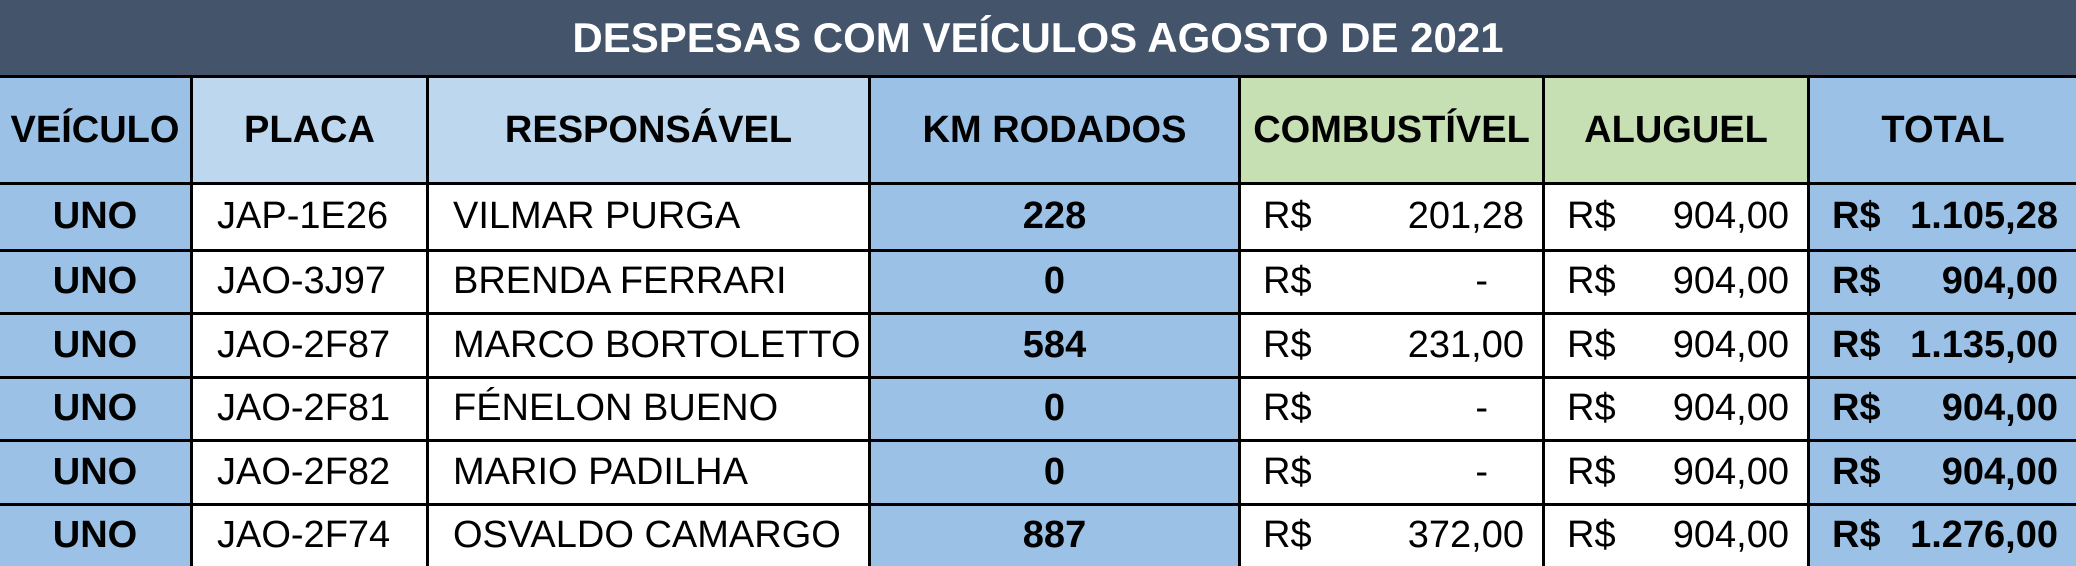 The image size is (2076, 566). Describe the element at coordinates (648, 408) in the screenshot. I see `responsible-cell: FÉNELON BUENO` at that location.